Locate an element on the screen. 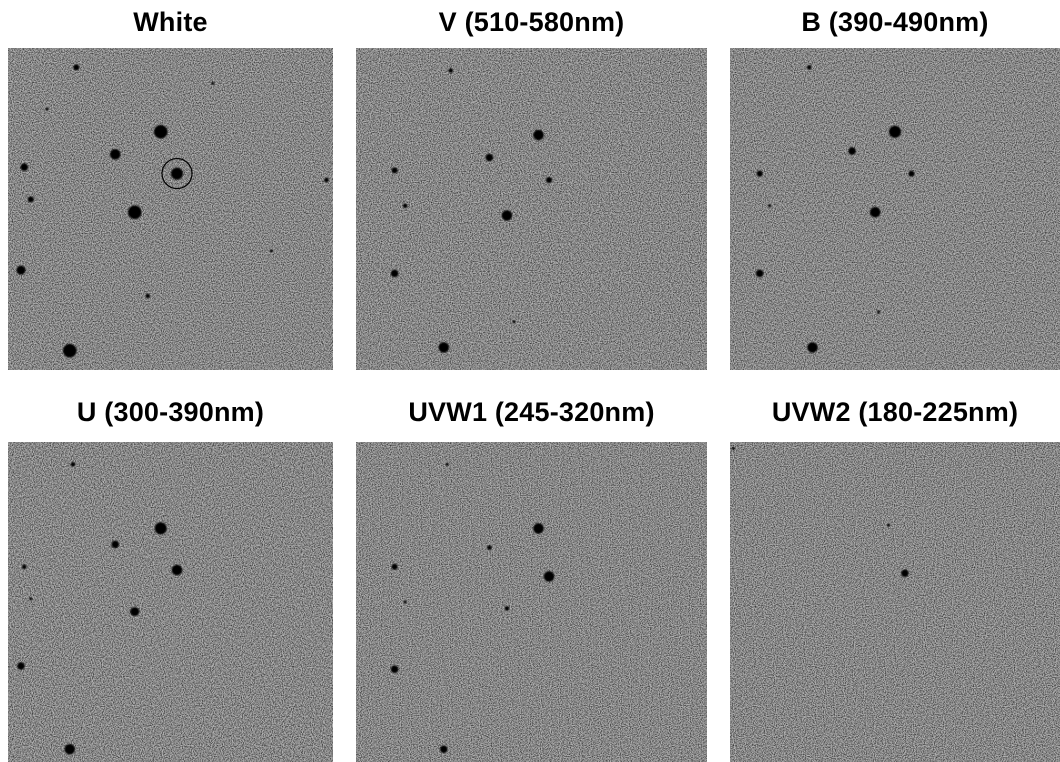  sky-image-v is located at coordinates (531, 209).